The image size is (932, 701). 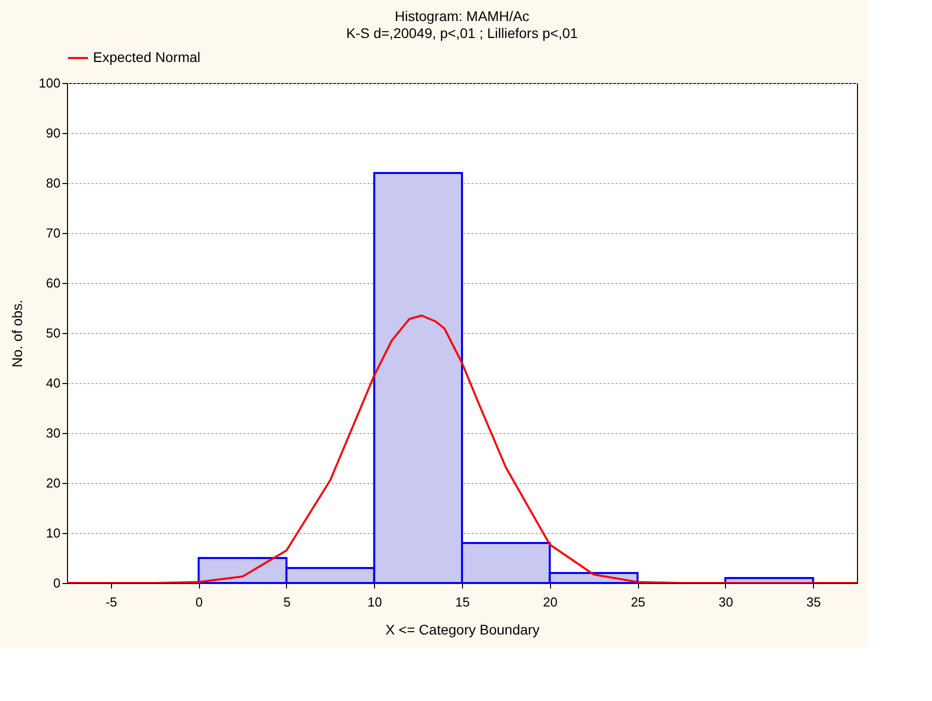 I want to click on x-tick-label: 25, so click(x=638, y=602).